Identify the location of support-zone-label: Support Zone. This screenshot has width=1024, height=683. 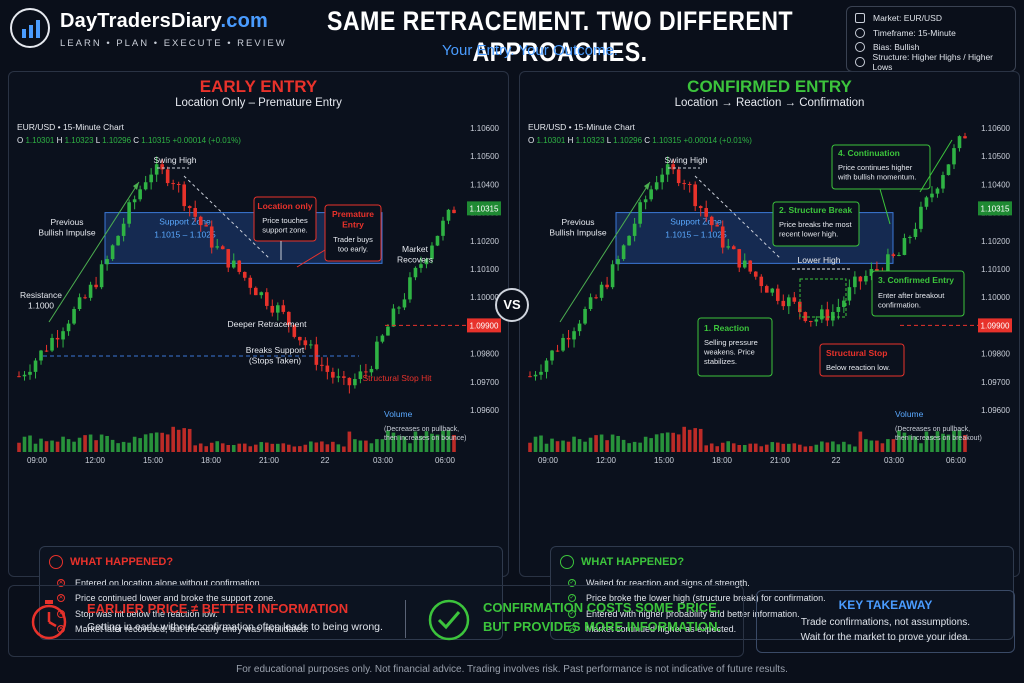
(185, 222).